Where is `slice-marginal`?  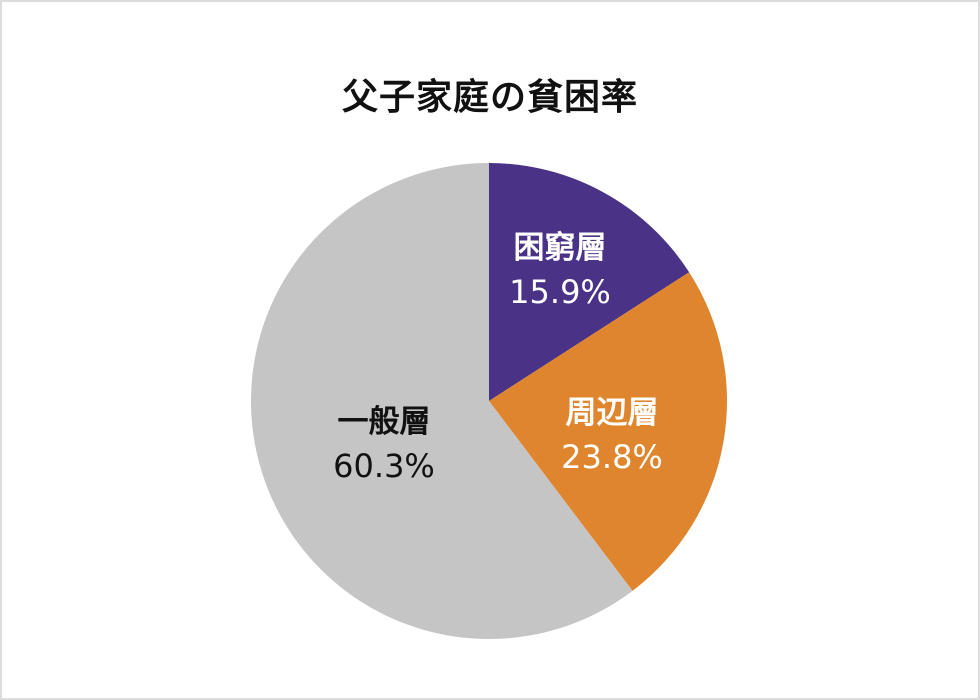
slice-marginal is located at coordinates (608, 431).